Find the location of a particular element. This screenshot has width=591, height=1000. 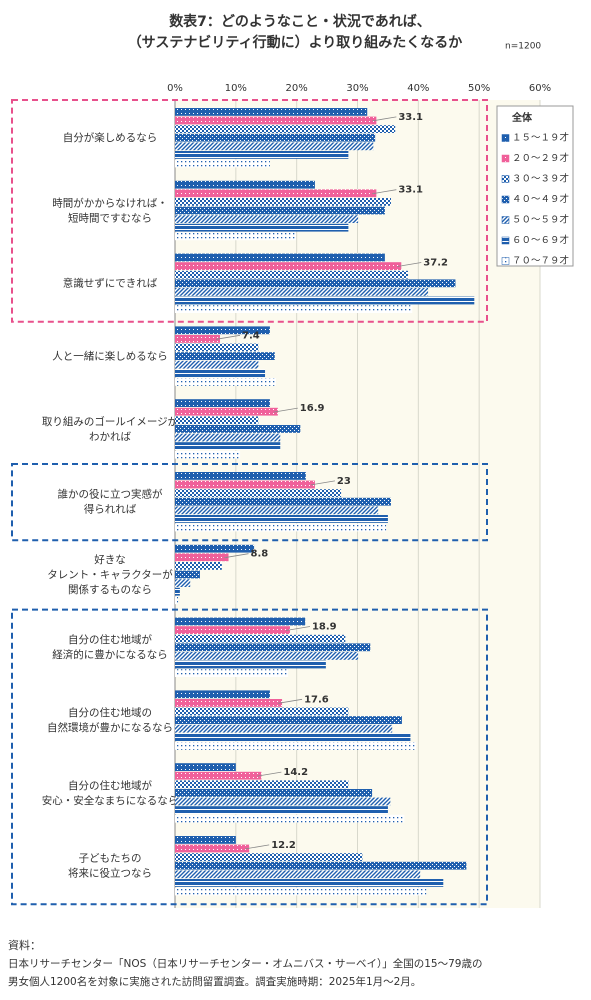

legend-label: ７０～７９才 is located at coordinates (540, 261).